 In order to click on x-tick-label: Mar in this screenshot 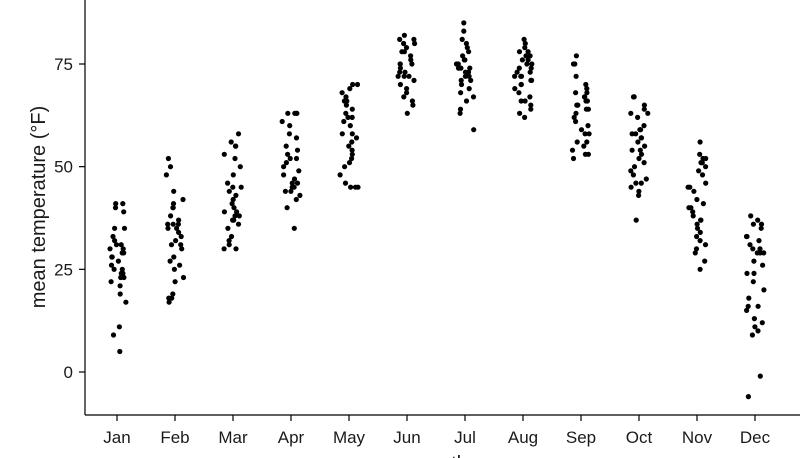, I will do `click(233, 437)`.